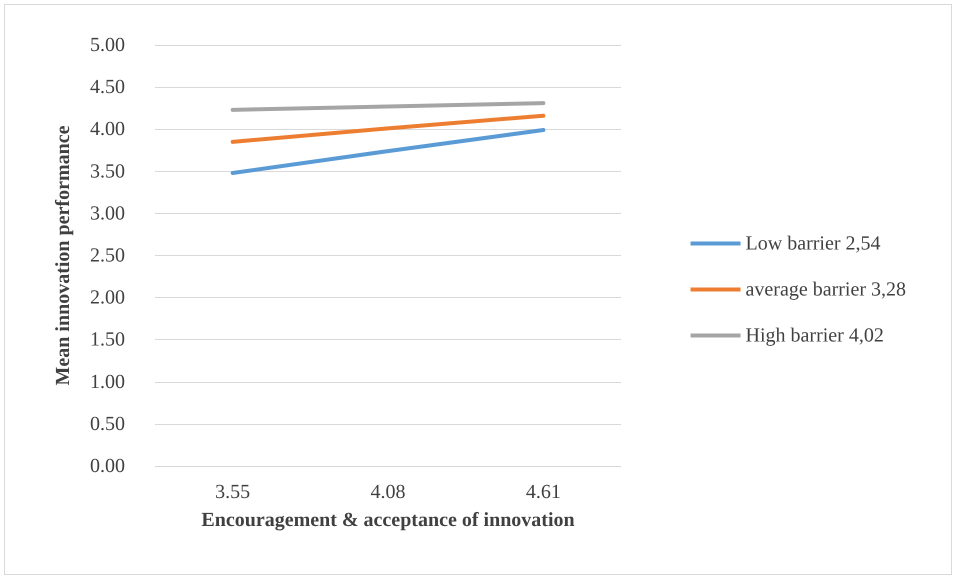  Describe the element at coordinates (107, 45) in the screenshot. I see `y-tick-label: 5.00` at that location.